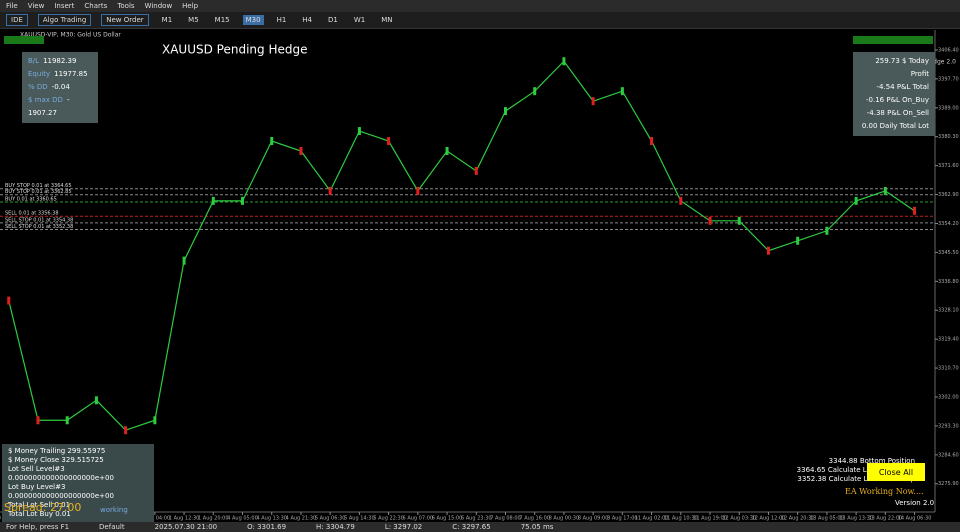 This screenshot has width=960, height=532. I want to click on timeframe-button: MN, so click(387, 20).